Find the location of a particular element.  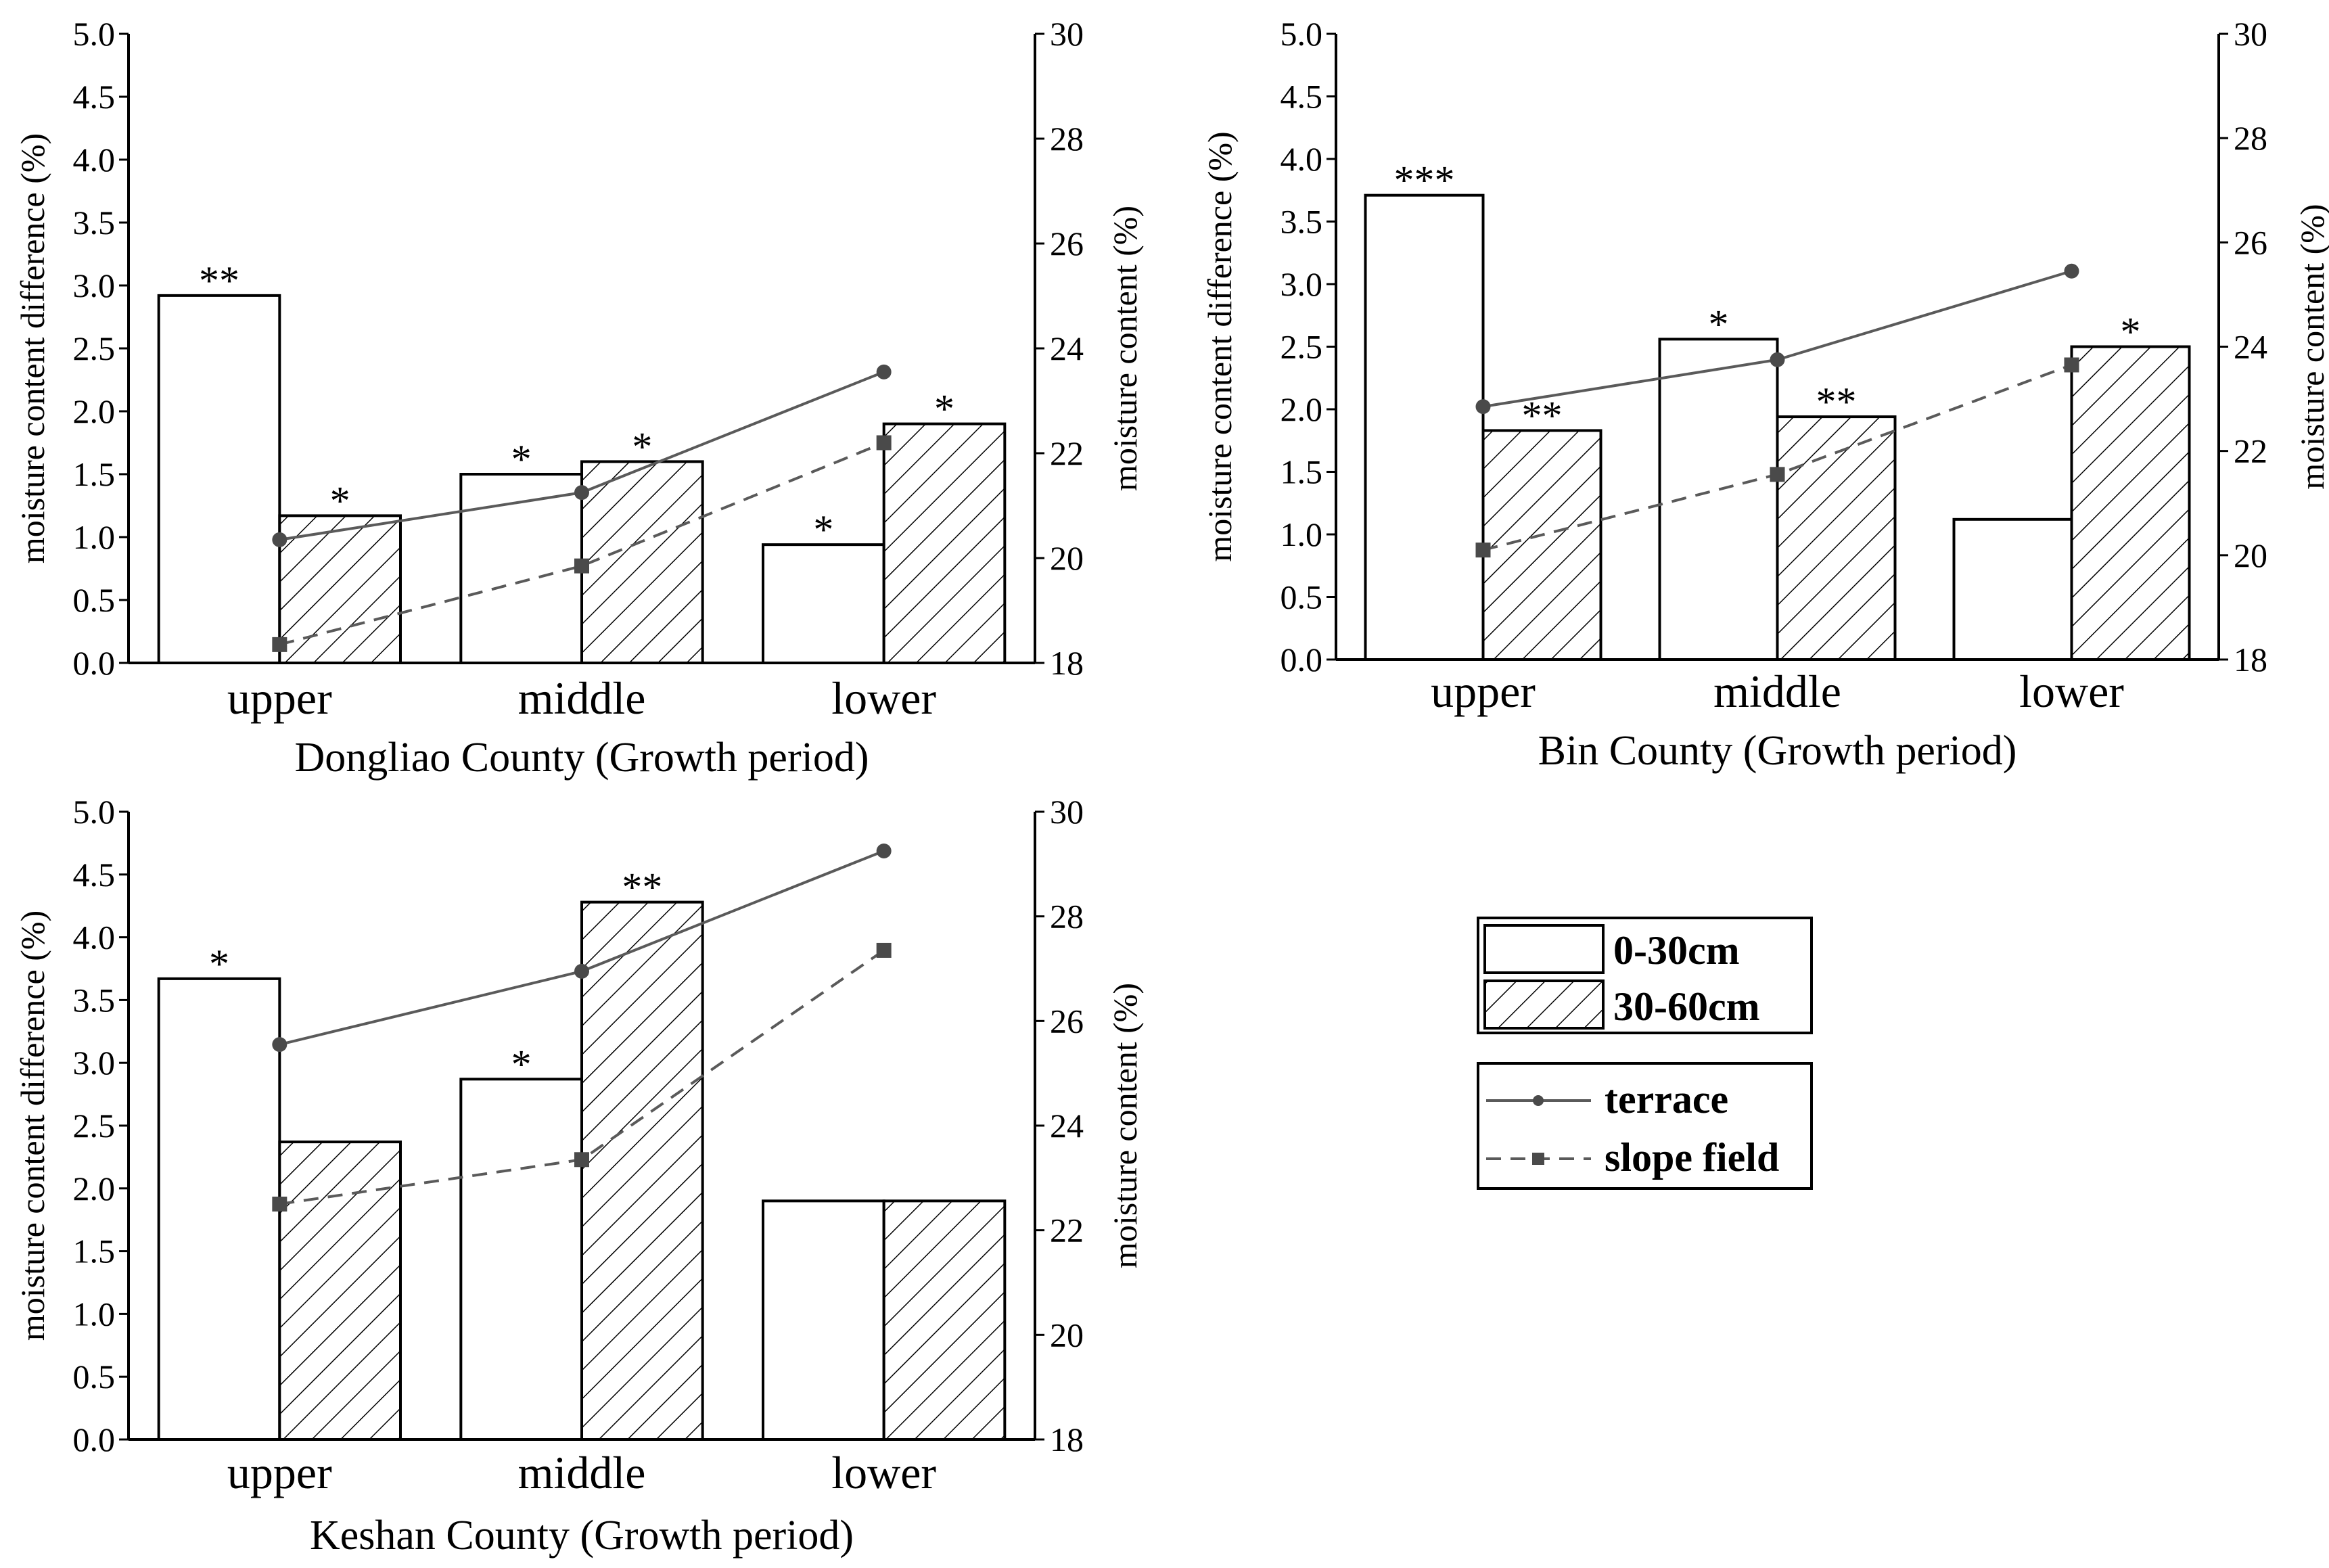

dongliao-bar-30-60cm-upper is located at coordinates (340, 589).